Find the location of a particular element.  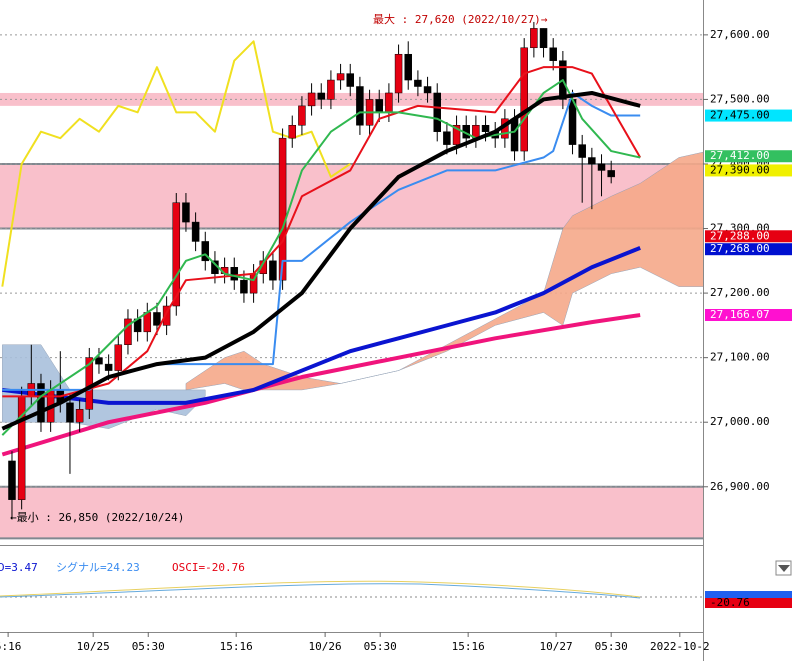

osc-tag-label: -20.76 is located at coordinates (730, 602).